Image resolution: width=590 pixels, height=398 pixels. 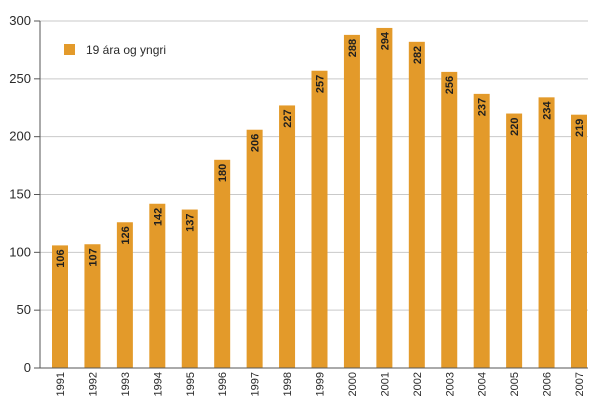 What do you see at coordinates (223, 384) in the screenshot?
I see `x-tick-label: 1996` at bounding box center [223, 384].